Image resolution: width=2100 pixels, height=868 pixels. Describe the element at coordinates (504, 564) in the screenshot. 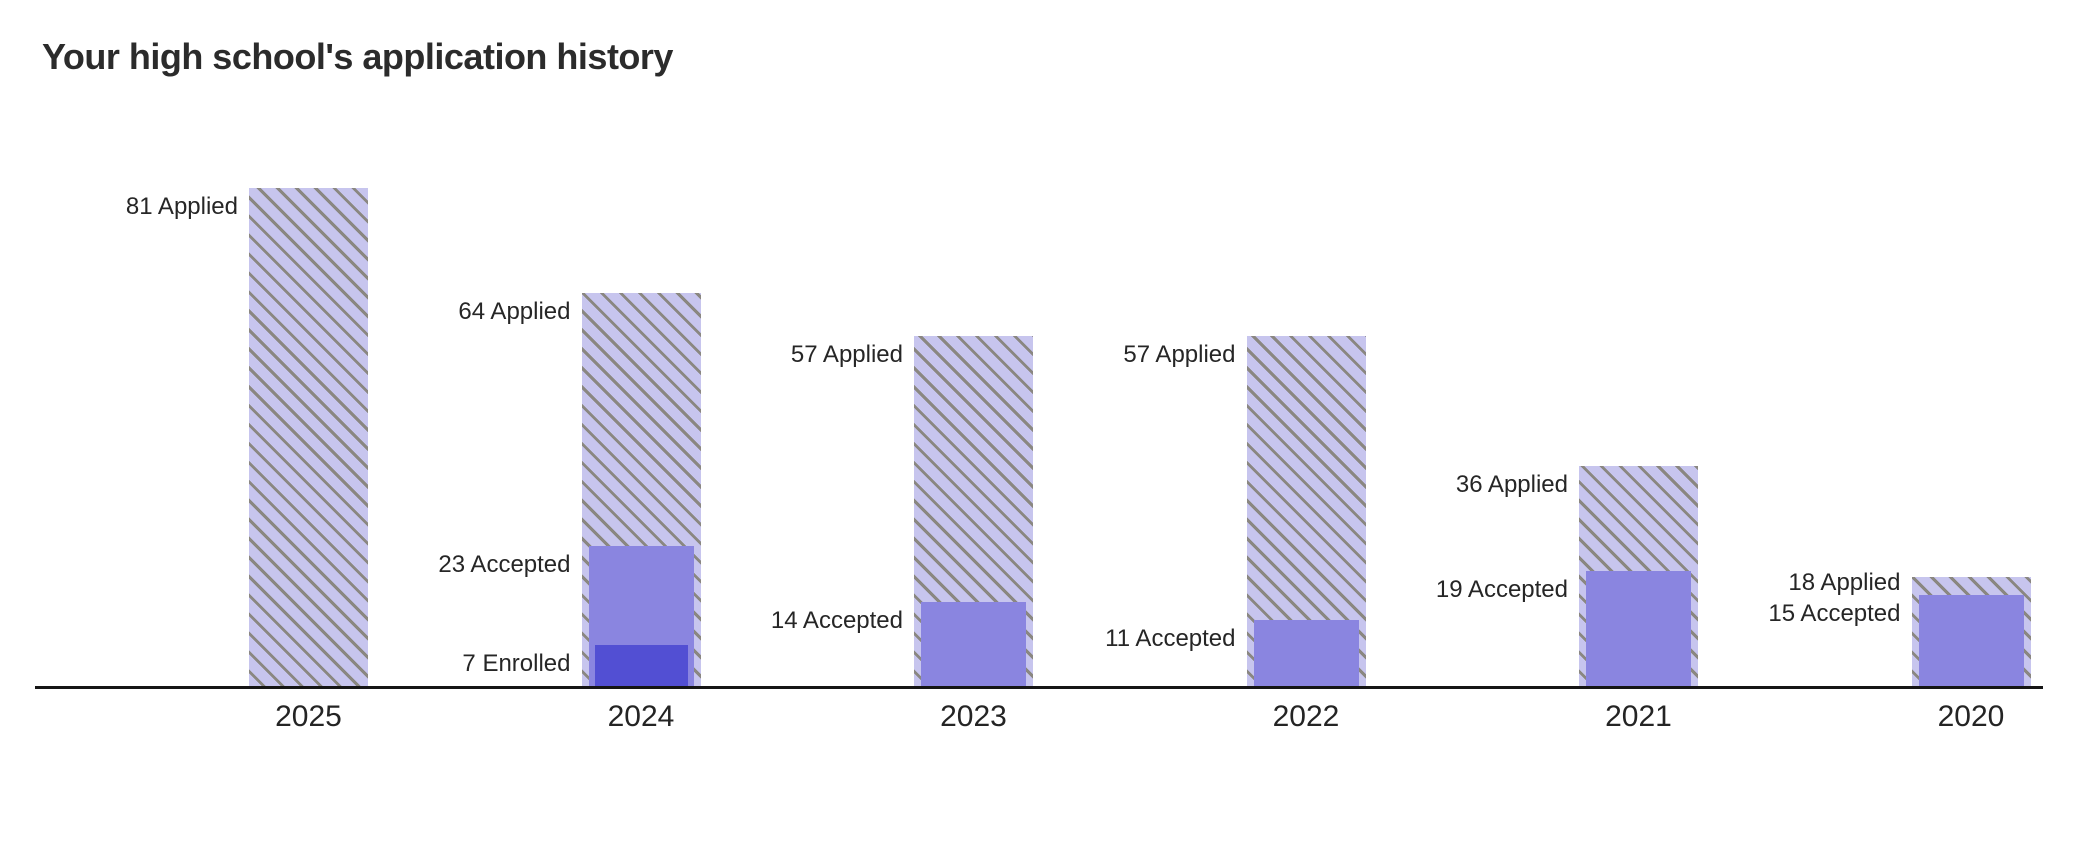

I see `value-label: 23 Accepted` at that location.